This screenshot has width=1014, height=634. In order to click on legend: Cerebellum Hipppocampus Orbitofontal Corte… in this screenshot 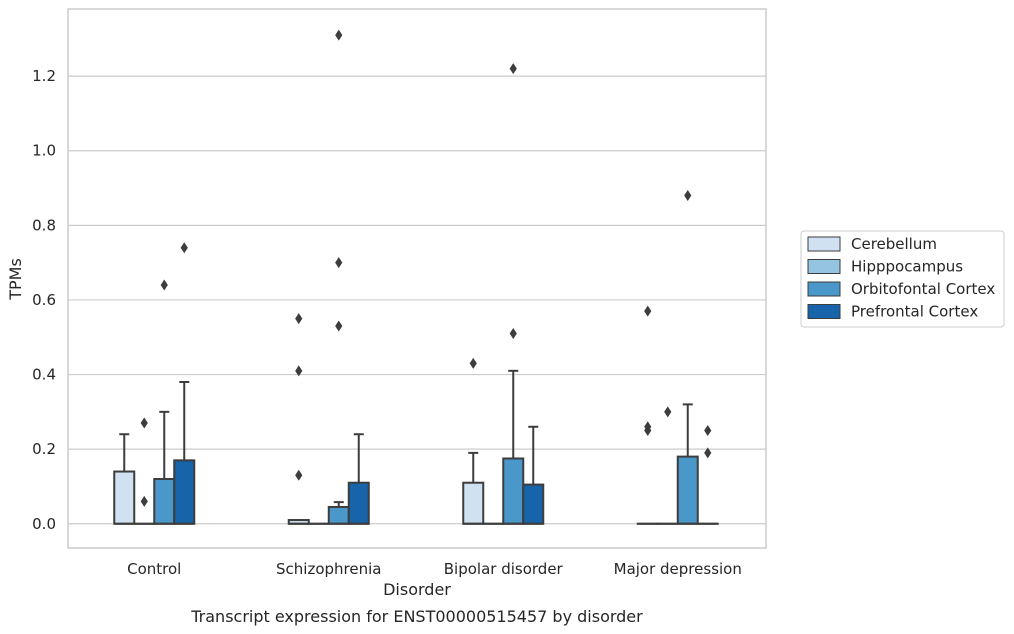, I will do `click(902, 279)`.